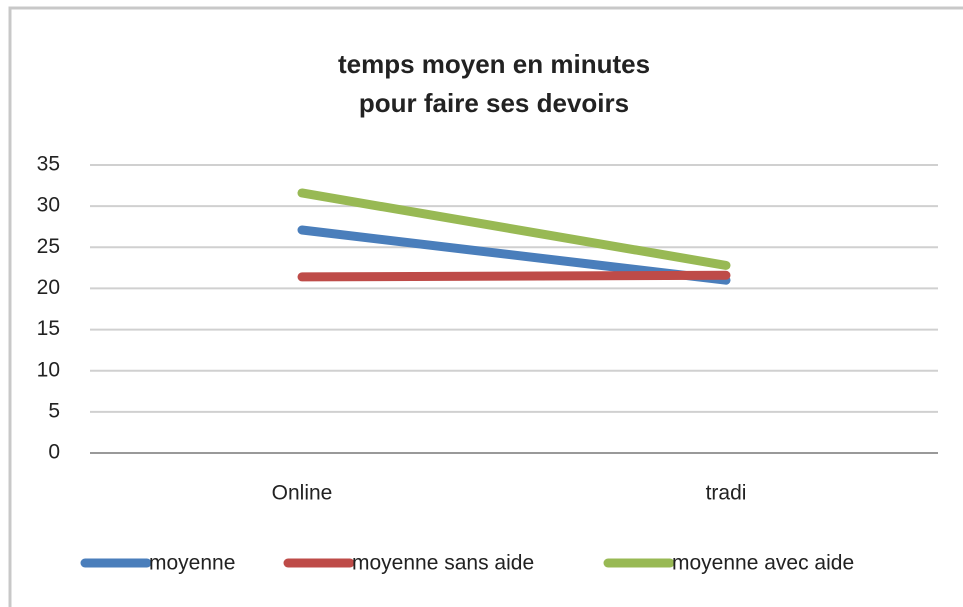  What do you see at coordinates (48, 328) in the screenshot?
I see `y-tick-label: 15` at bounding box center [48, 328].